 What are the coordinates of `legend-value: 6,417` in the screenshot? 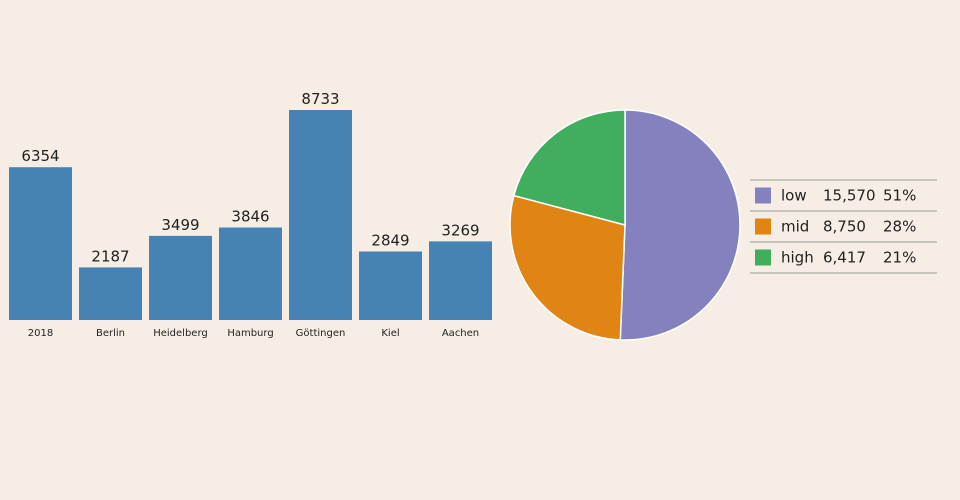 It's located at (844, 258).